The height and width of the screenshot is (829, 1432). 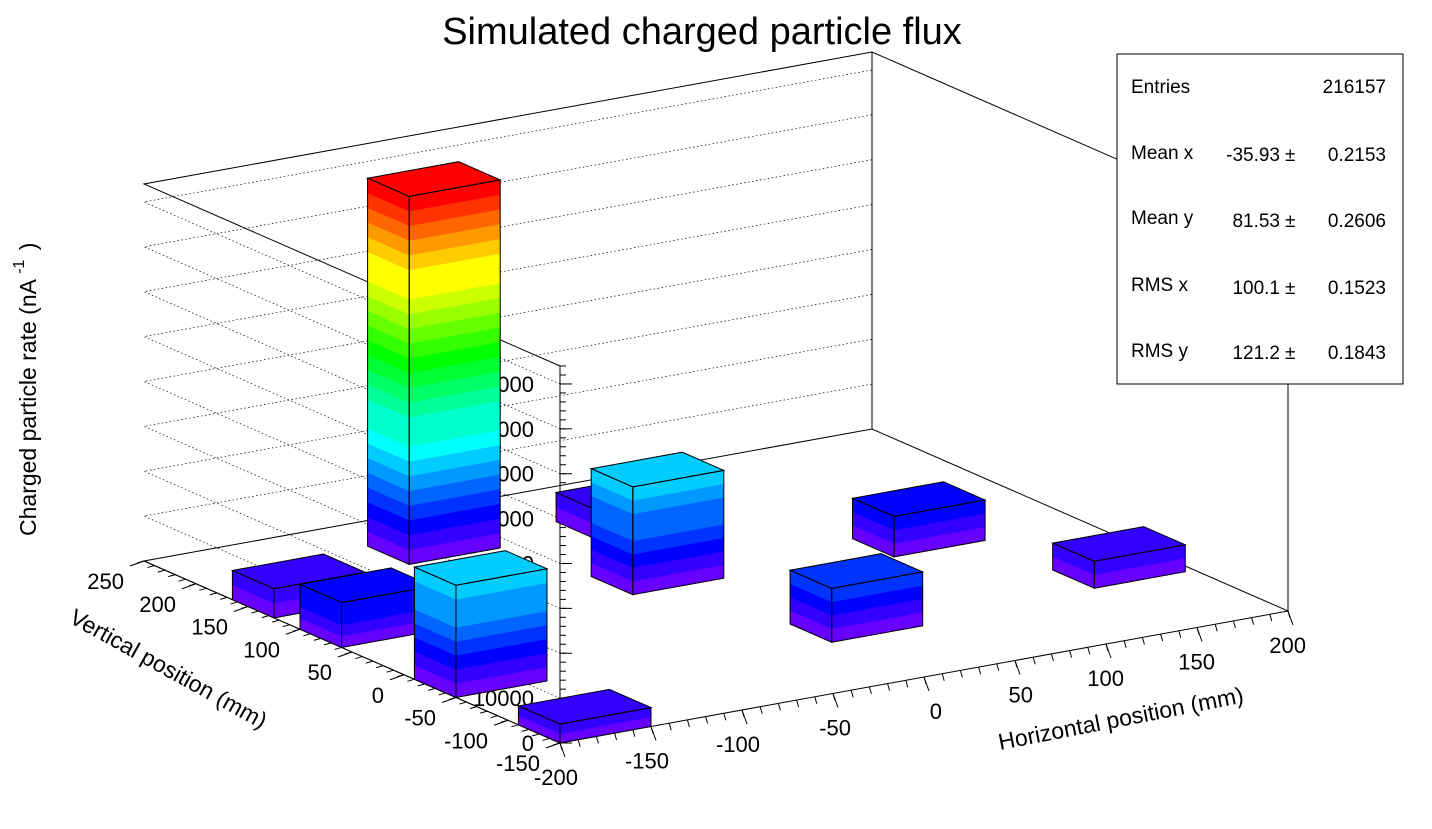 I want to click on y-tick-label: 0, so click(x=378, y=695).